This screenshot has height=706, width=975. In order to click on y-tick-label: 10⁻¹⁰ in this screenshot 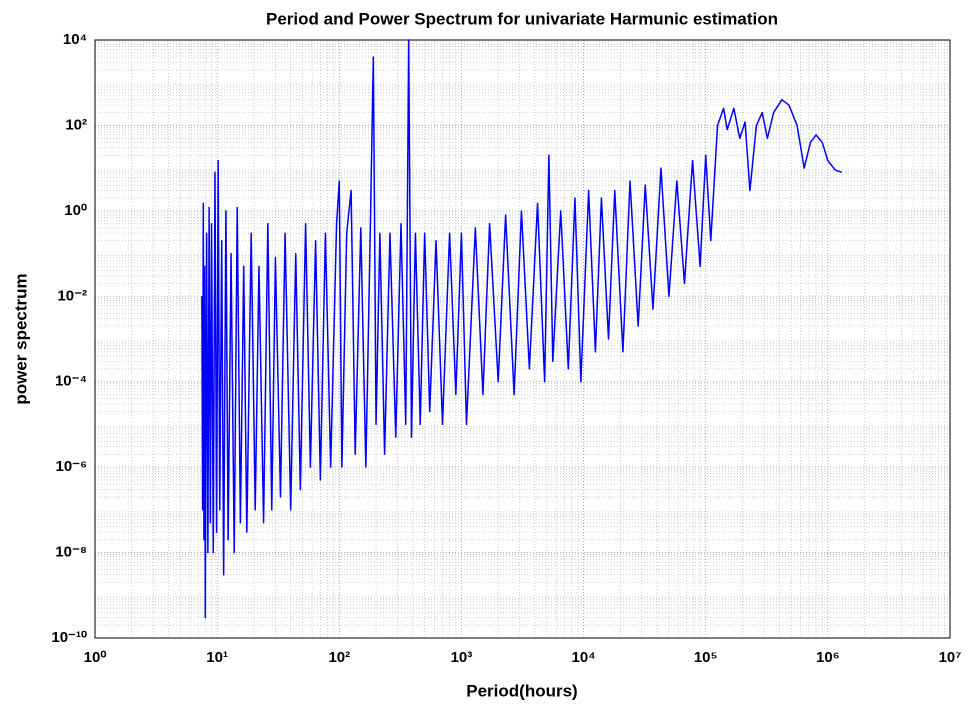, I will do `click(69, 637)`.